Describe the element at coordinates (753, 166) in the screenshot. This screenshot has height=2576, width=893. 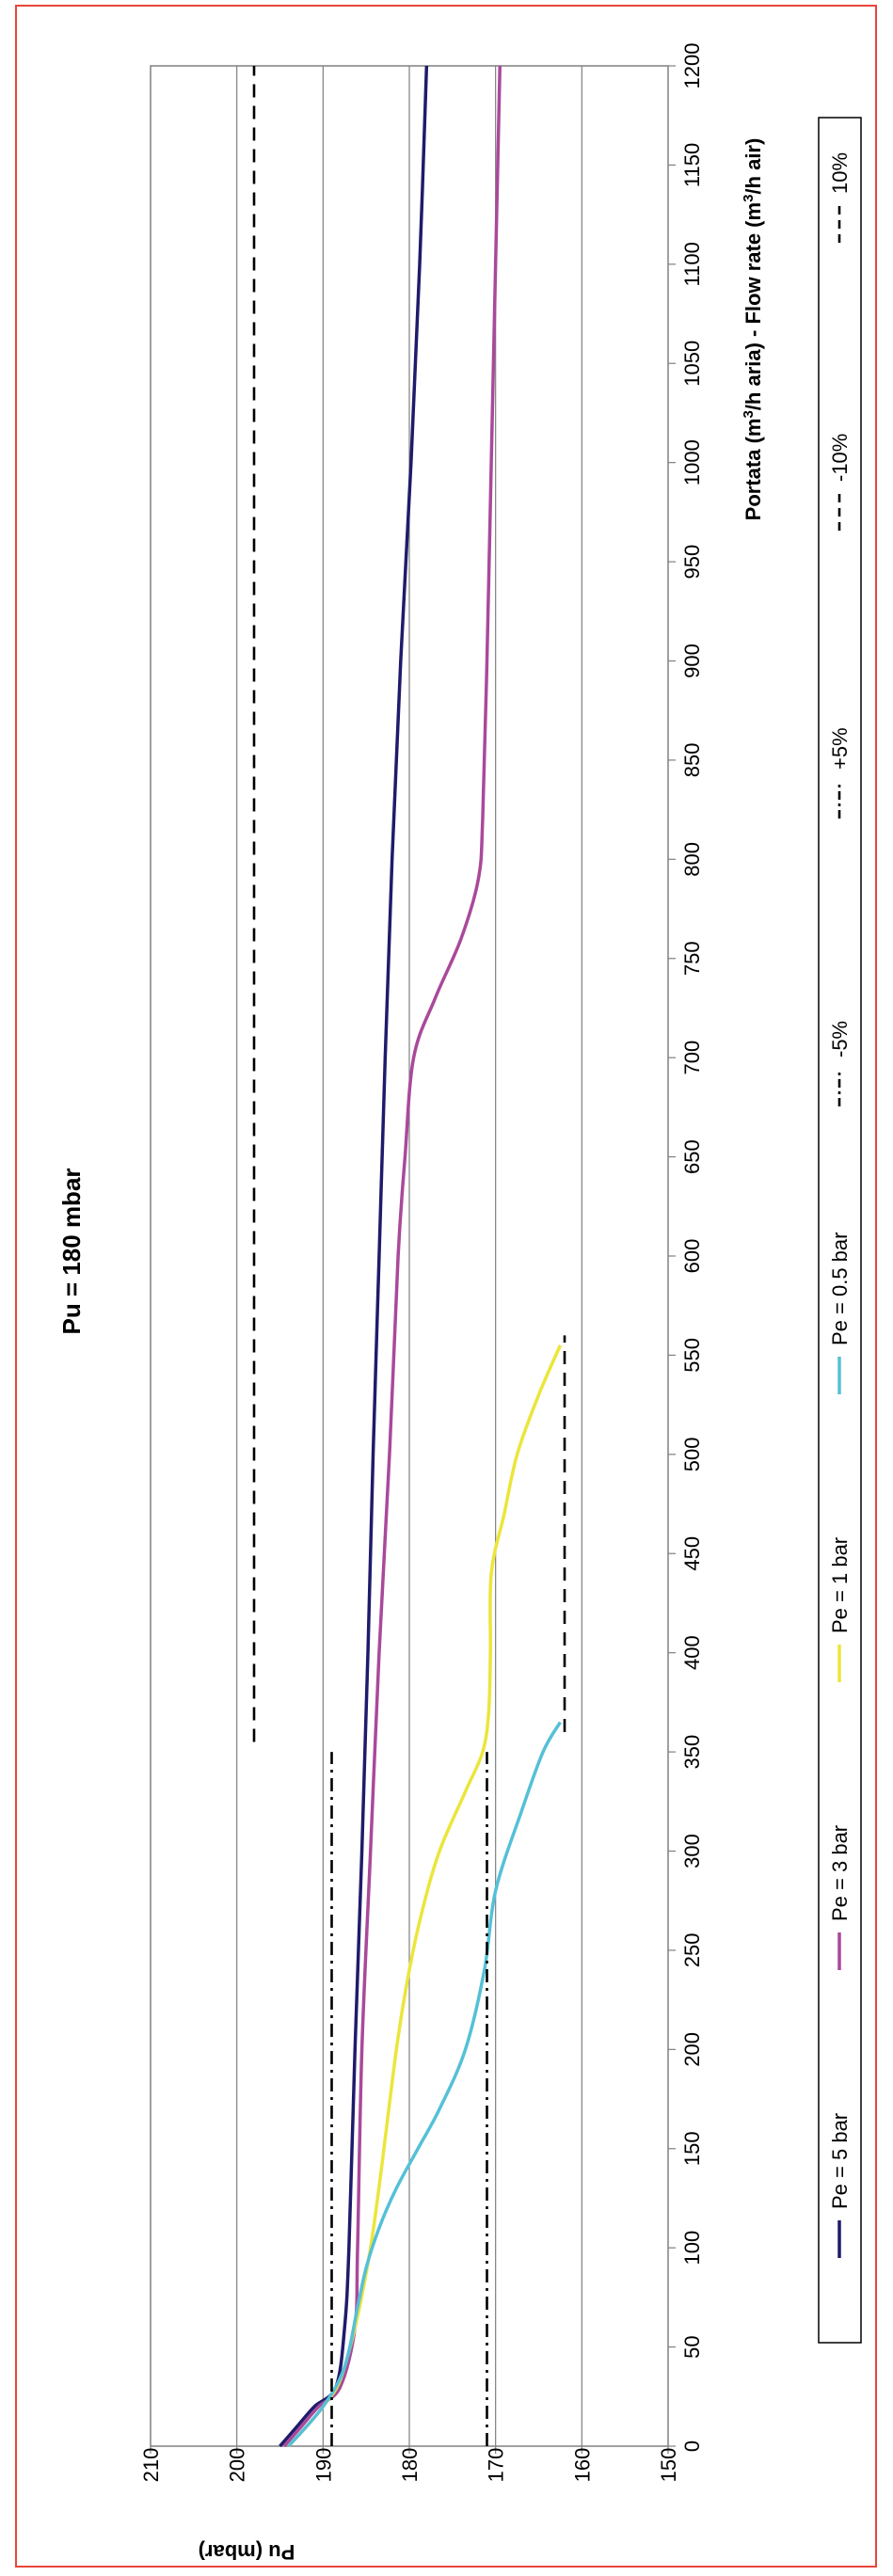
I see `x-axis-label-part3: /h air)` at that location.